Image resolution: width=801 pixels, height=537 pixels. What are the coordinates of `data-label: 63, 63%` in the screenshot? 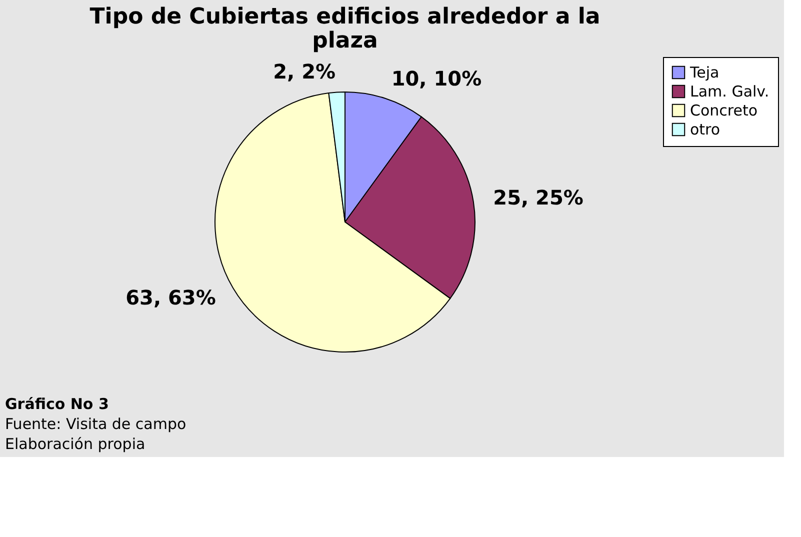 It's located at (171, 297).